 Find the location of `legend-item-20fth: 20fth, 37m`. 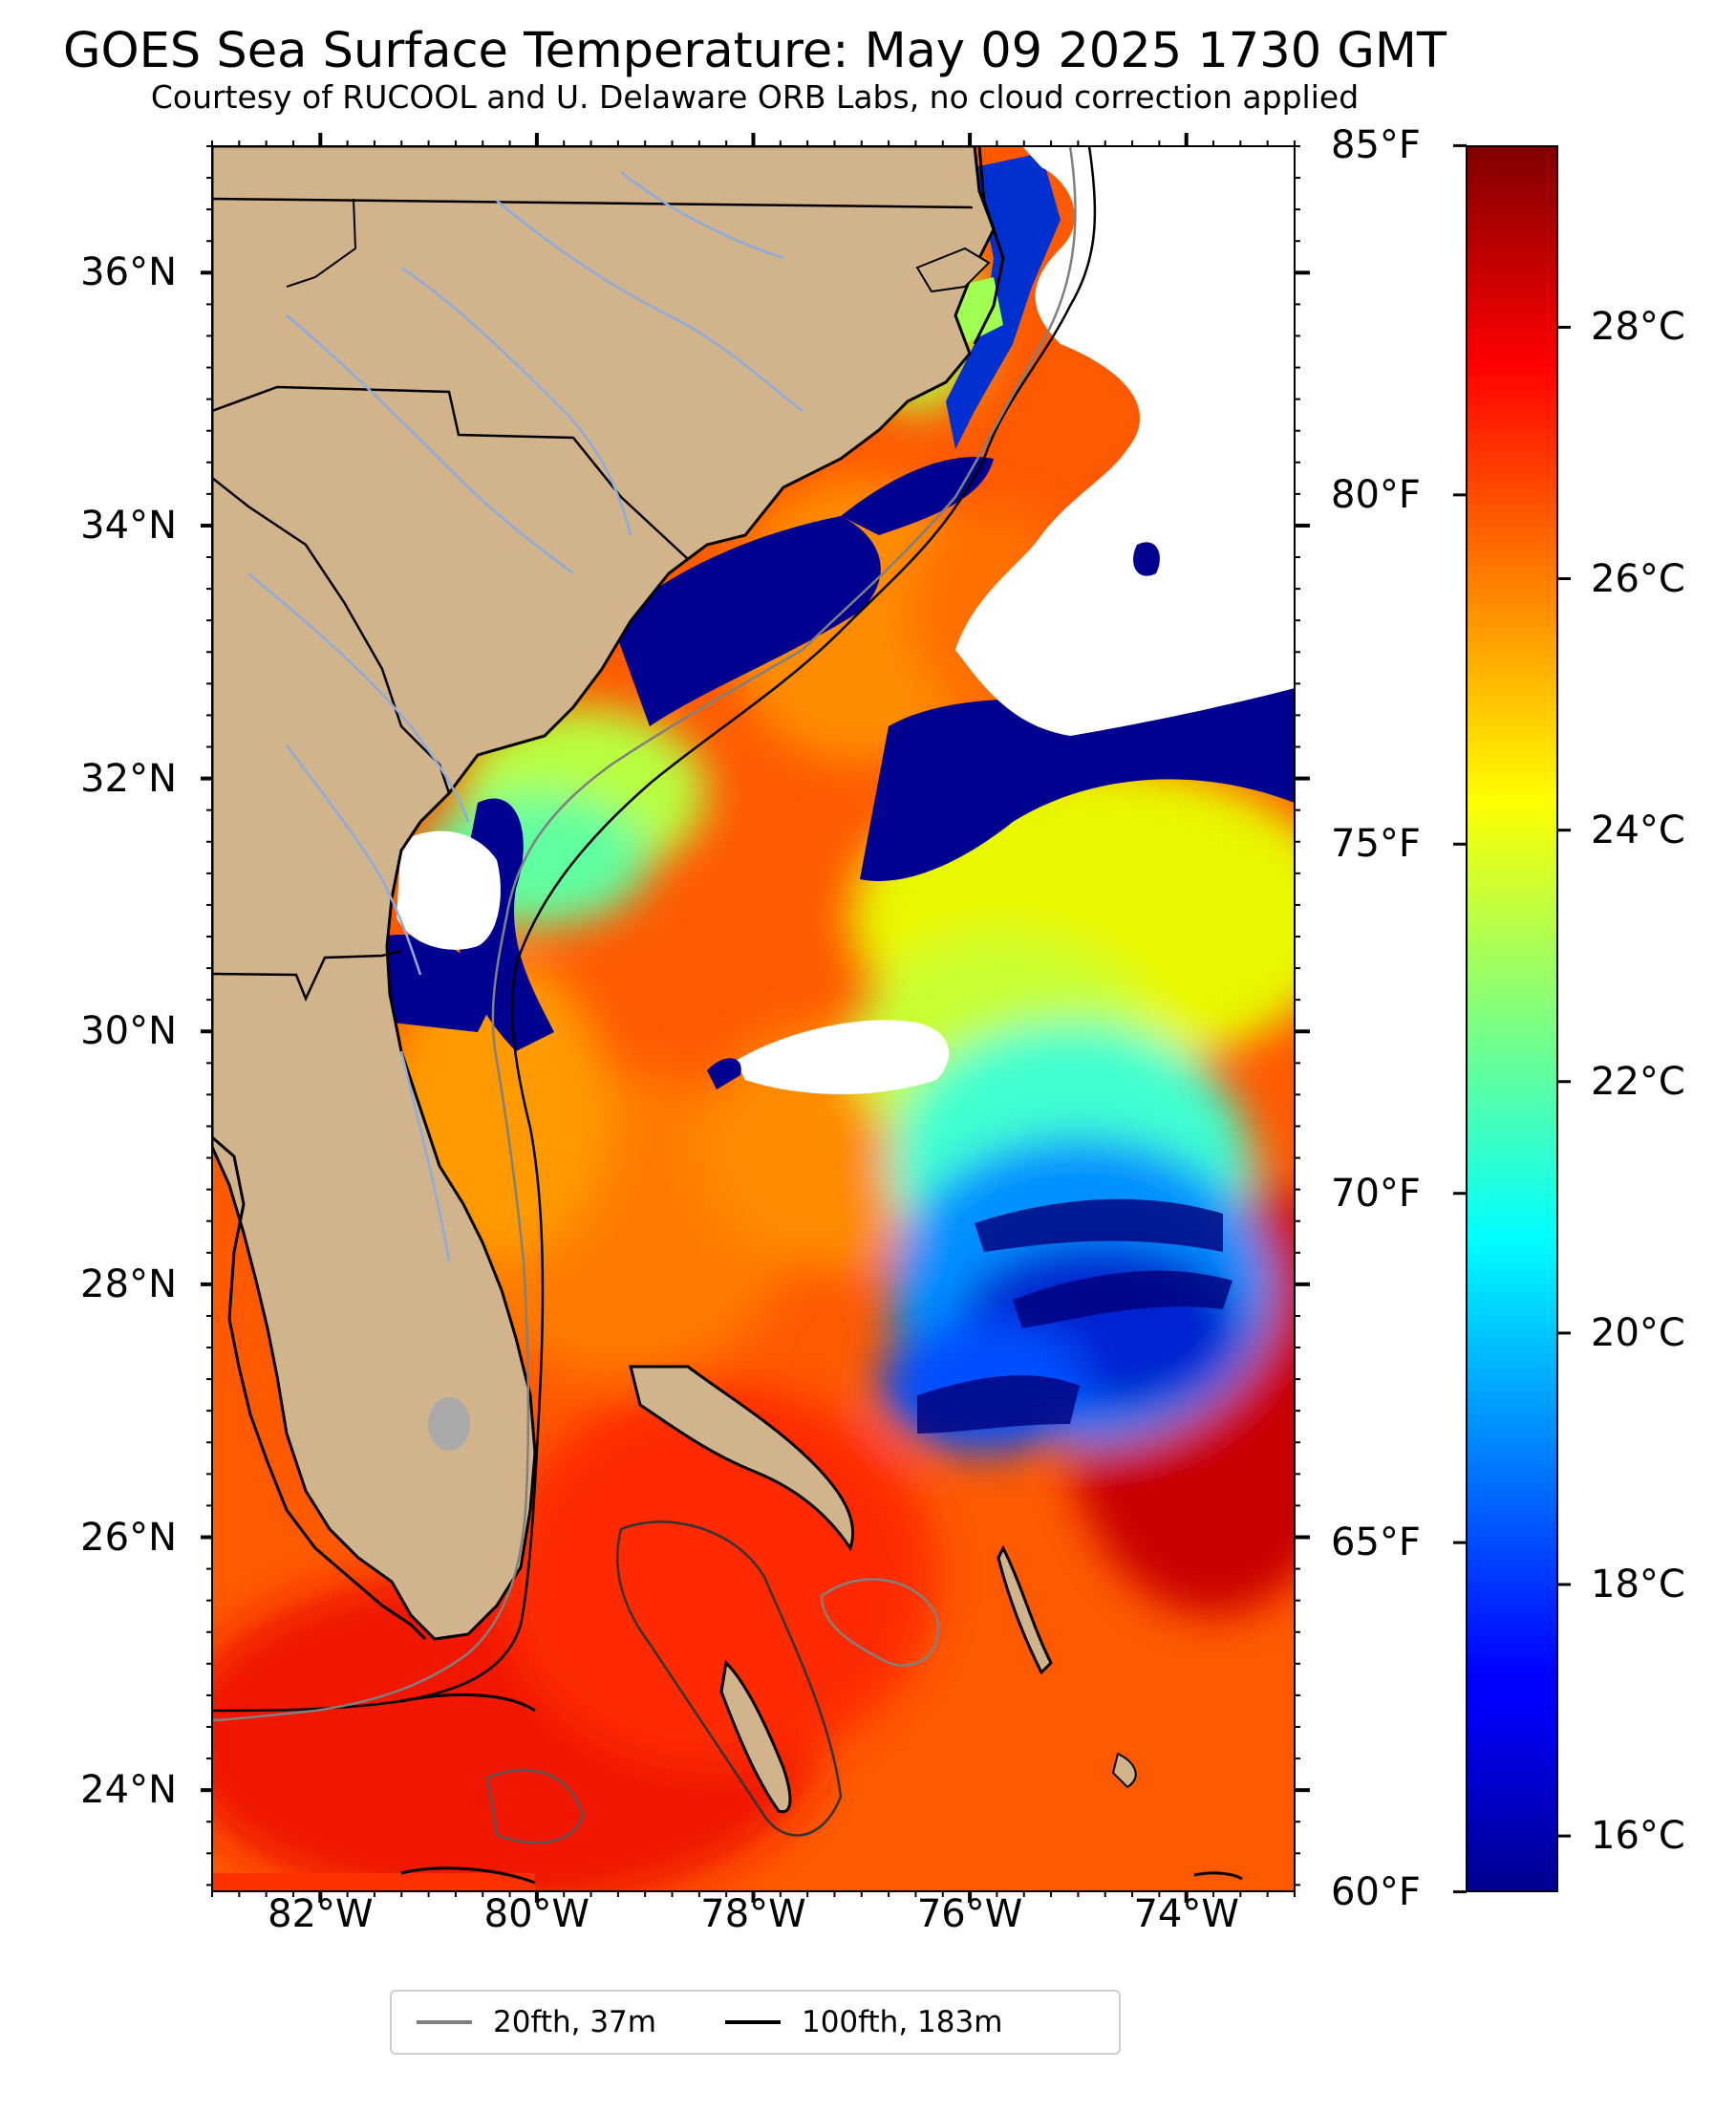

legend-item-20fth: 20fth, 37m is located at coordinates (536, 2022).